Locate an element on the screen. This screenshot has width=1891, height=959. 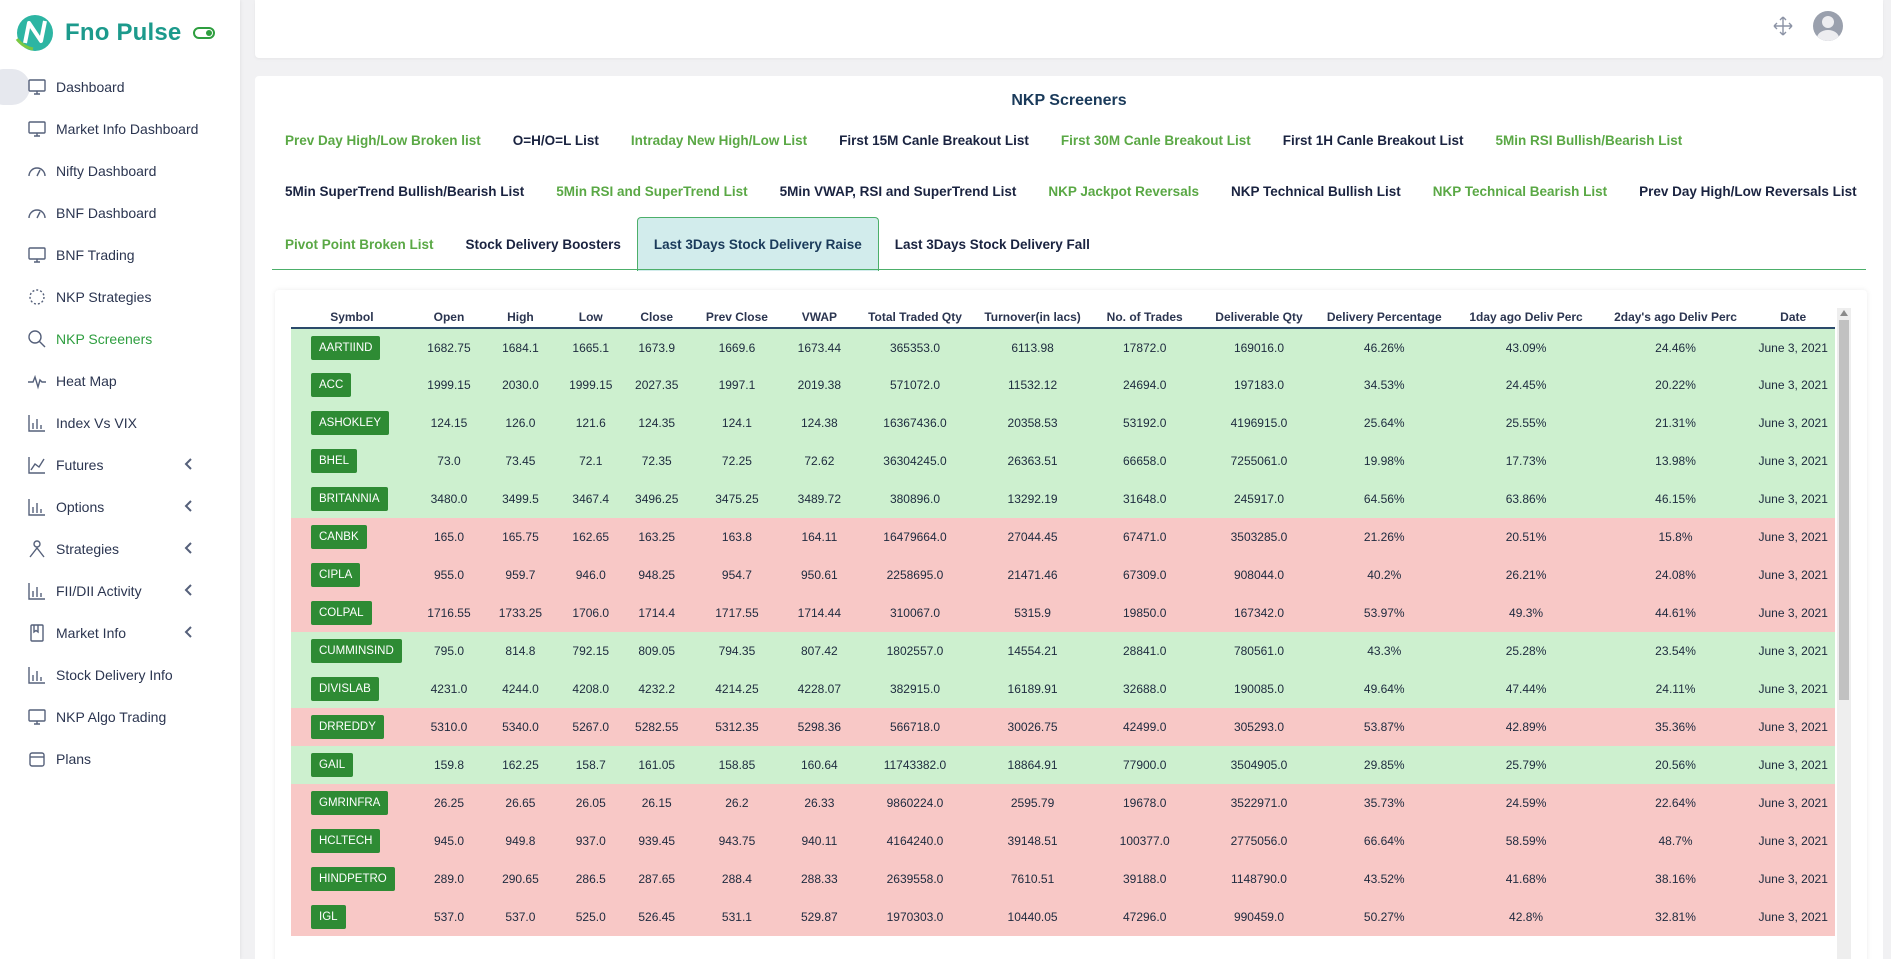
symbol-badge: BHEL is located at coordinates (334, 461).